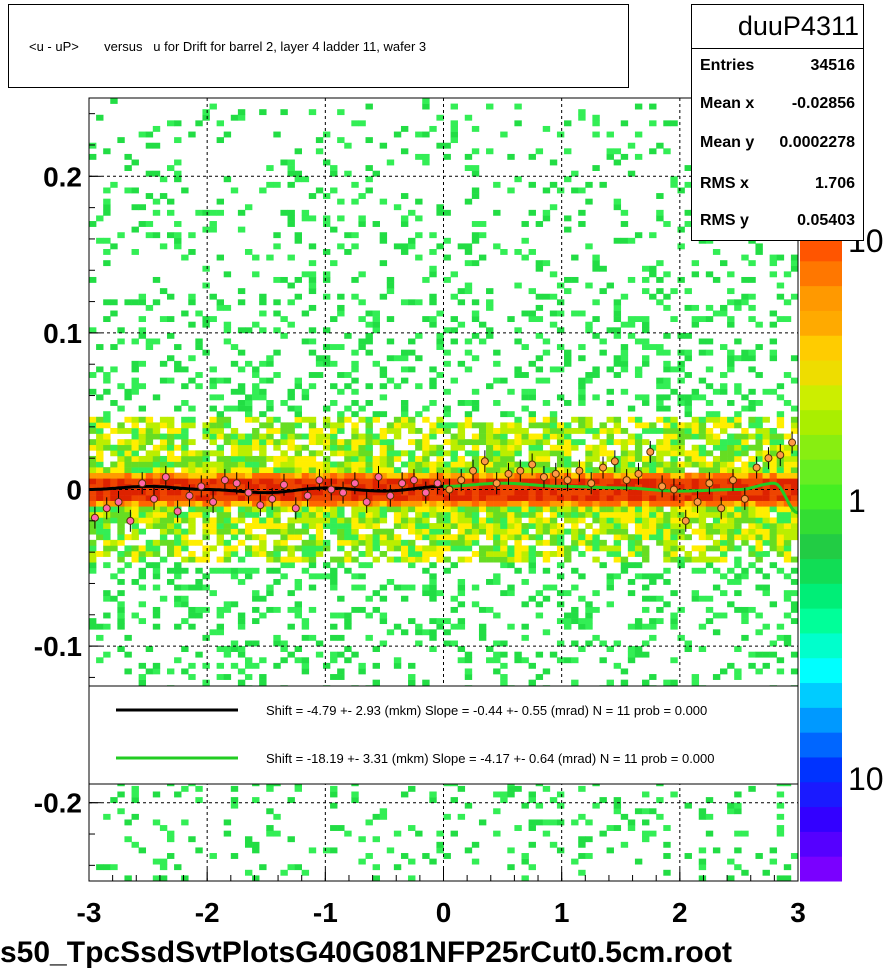 This screenshot has width=887, height=980. What do you see at coordinates (821, 447) in the screenshot?
I see `palette-swatch` at bounding box center [821, 447].